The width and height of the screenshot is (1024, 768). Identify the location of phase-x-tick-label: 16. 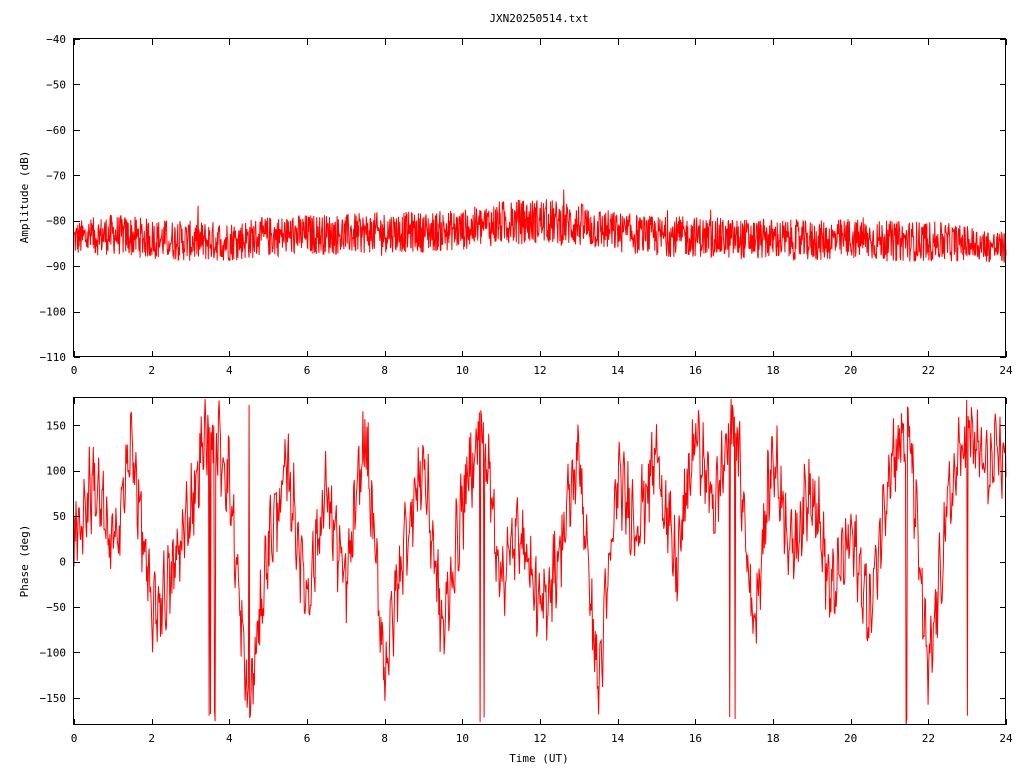
(695, 738).